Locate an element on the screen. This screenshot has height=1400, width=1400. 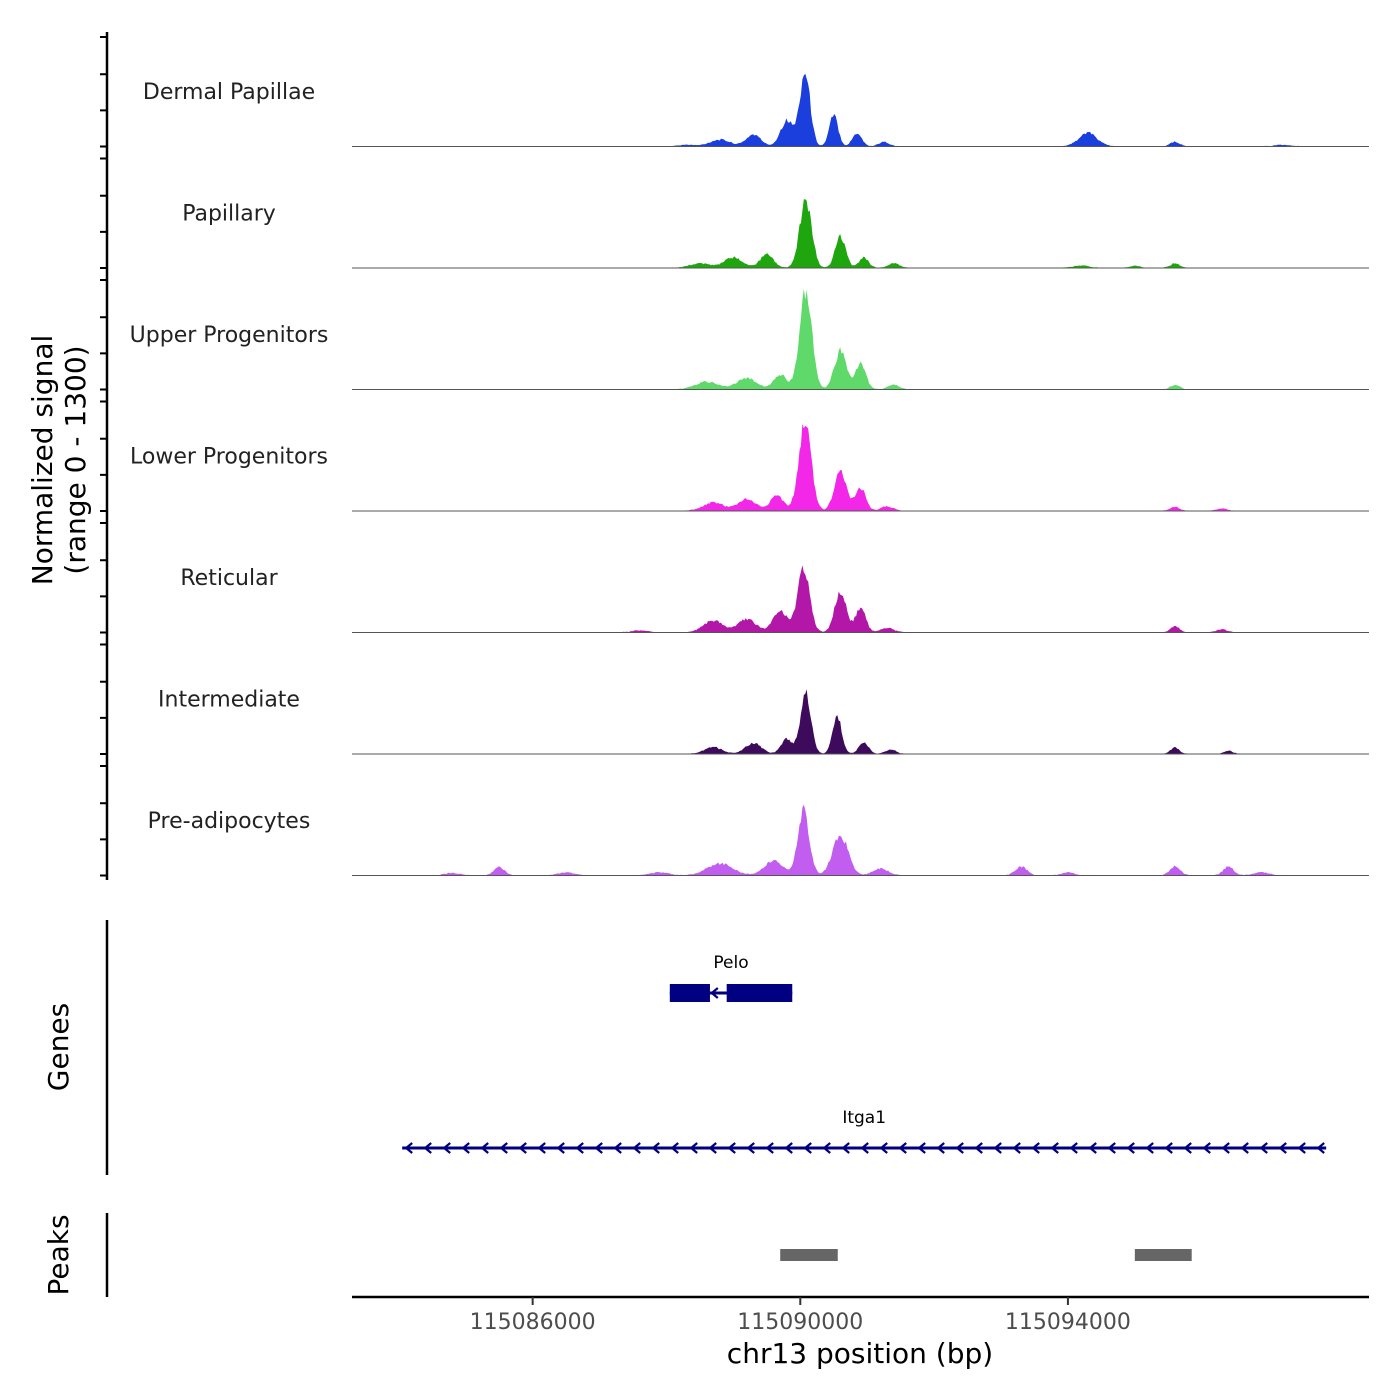
track-0: Dermal Papillae is located at coordinates (756, 110).